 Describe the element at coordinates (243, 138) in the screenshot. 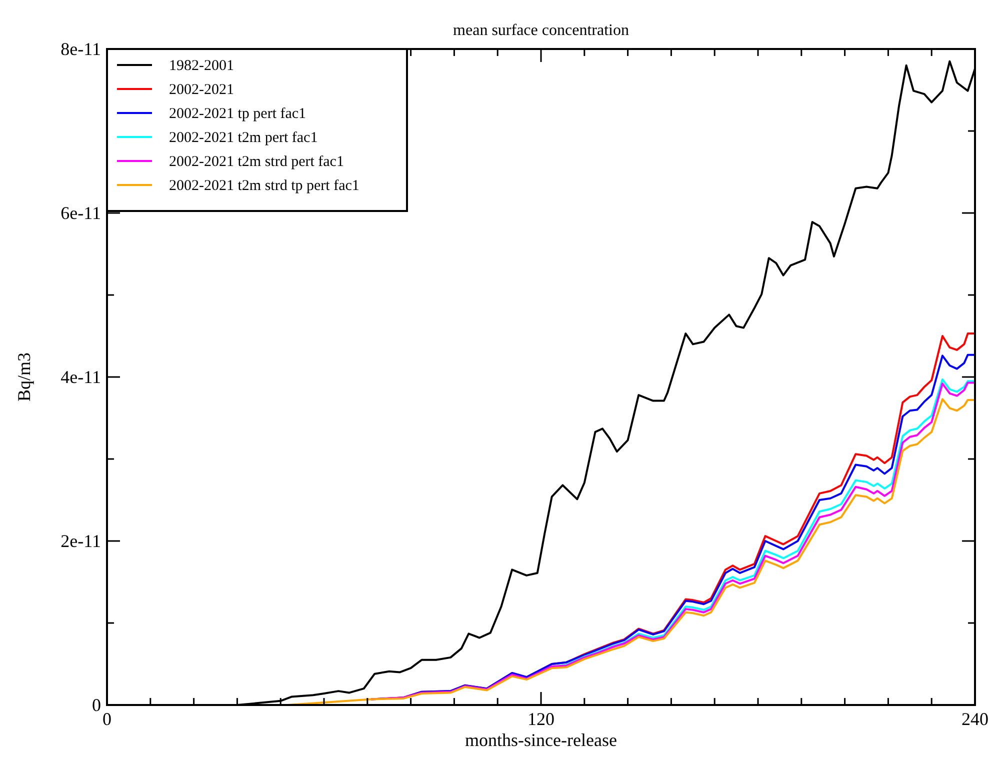

I see `legend-label: 2002-2021 t2m pert fac1` at that location.